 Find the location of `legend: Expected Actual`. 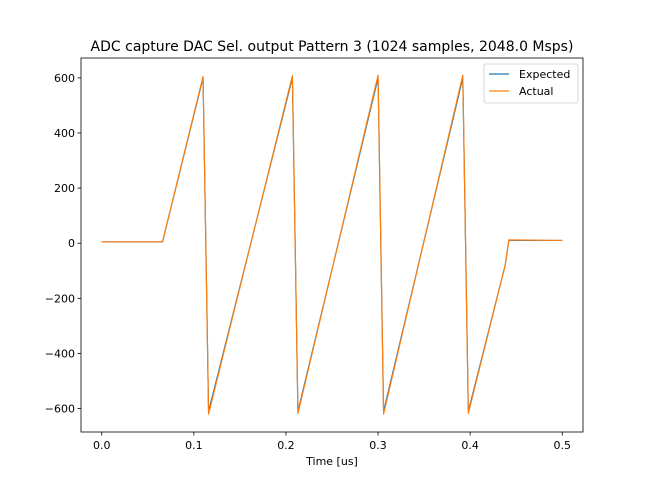

legend: Expected Actual is located at coordinates (531, 83).